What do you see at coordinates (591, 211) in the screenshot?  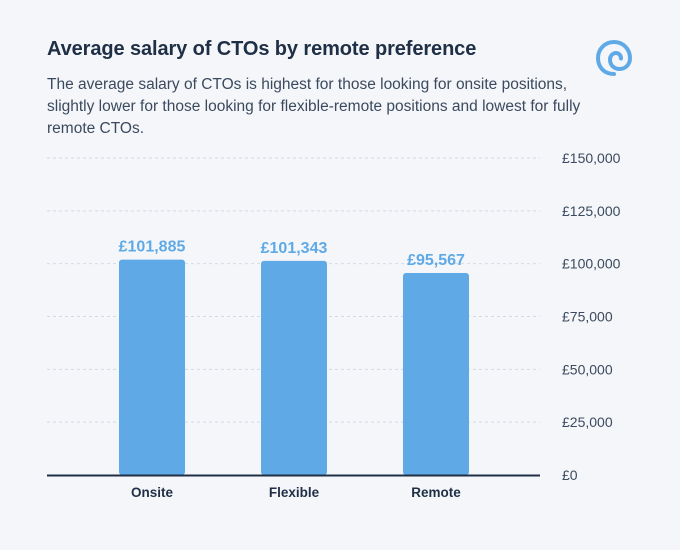 I see `y-tick-label: £125,000` at bounding box center [591, 211].